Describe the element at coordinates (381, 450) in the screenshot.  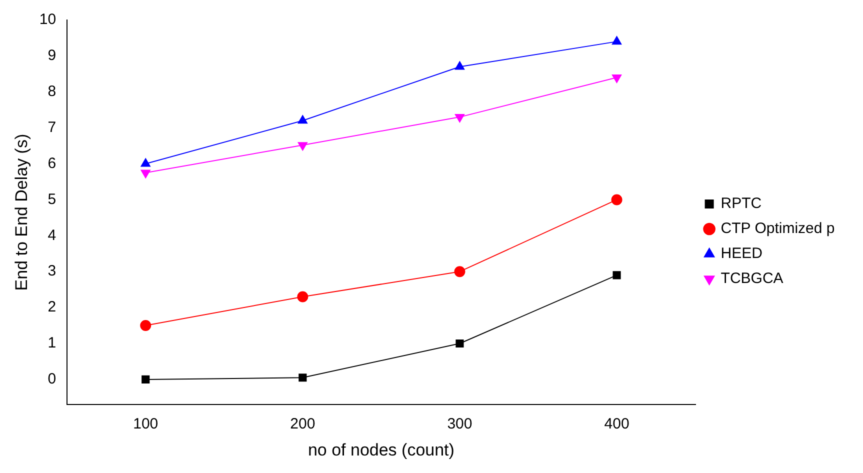
I see `x-axis-title: no of nodes (count)` at that location.